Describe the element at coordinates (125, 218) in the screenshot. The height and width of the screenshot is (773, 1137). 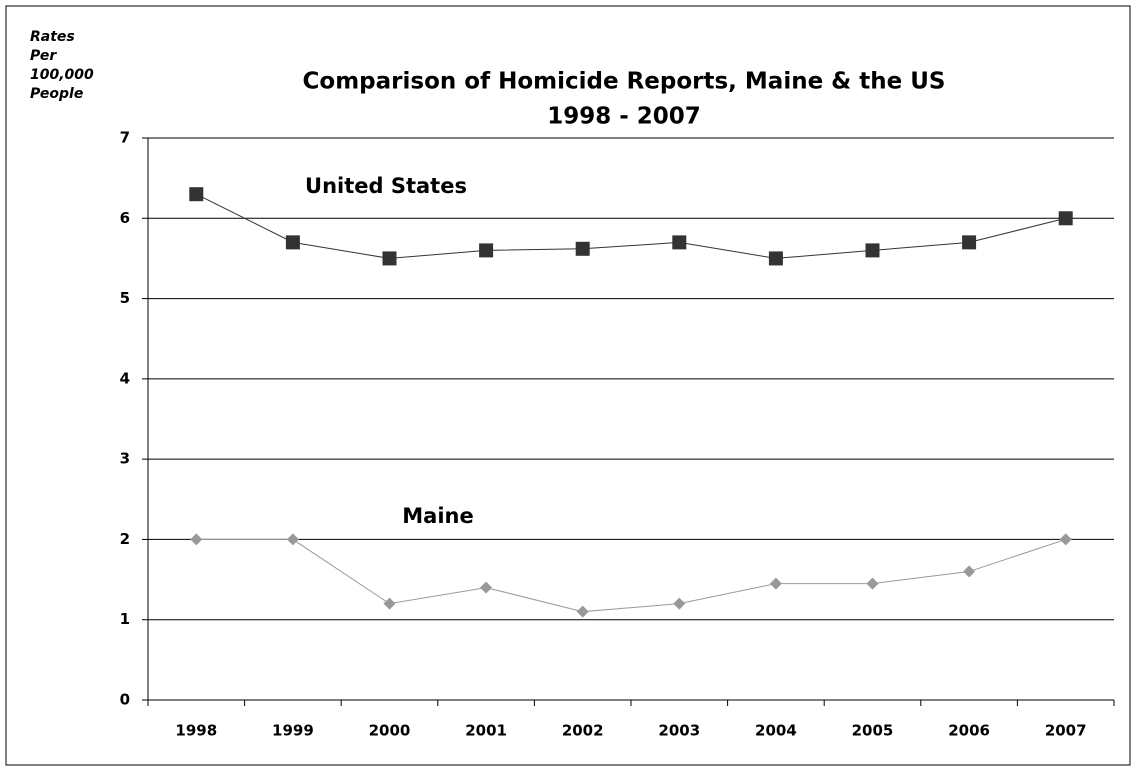
I see `y-tick-label: 6` at that location.